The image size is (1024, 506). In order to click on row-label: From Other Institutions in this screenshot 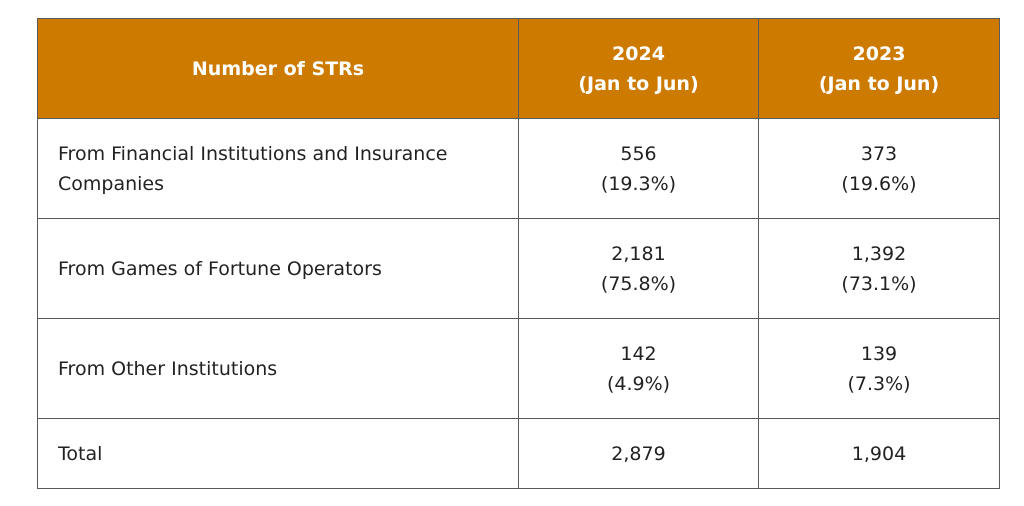, I will do `click(278, 368)`.